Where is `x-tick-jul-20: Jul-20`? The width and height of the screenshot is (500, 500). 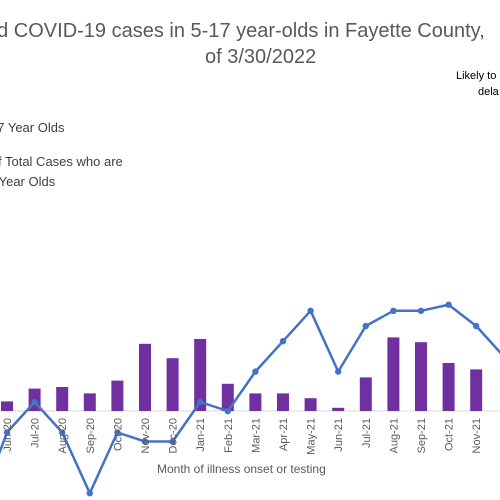 x-tick-jul-20: Jul-20 is located at coordinates (36, 433).